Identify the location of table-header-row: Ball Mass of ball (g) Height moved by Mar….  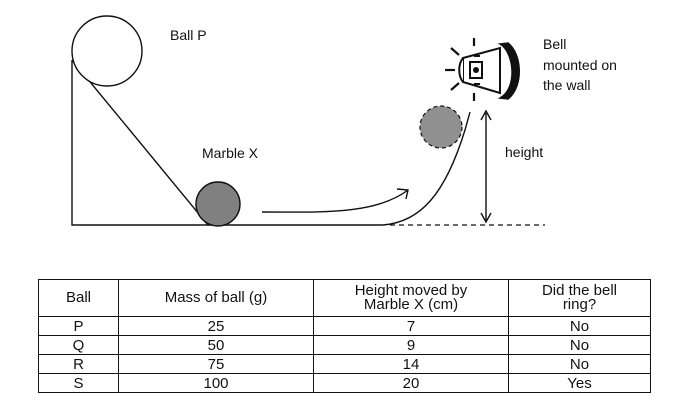
(344, 298).